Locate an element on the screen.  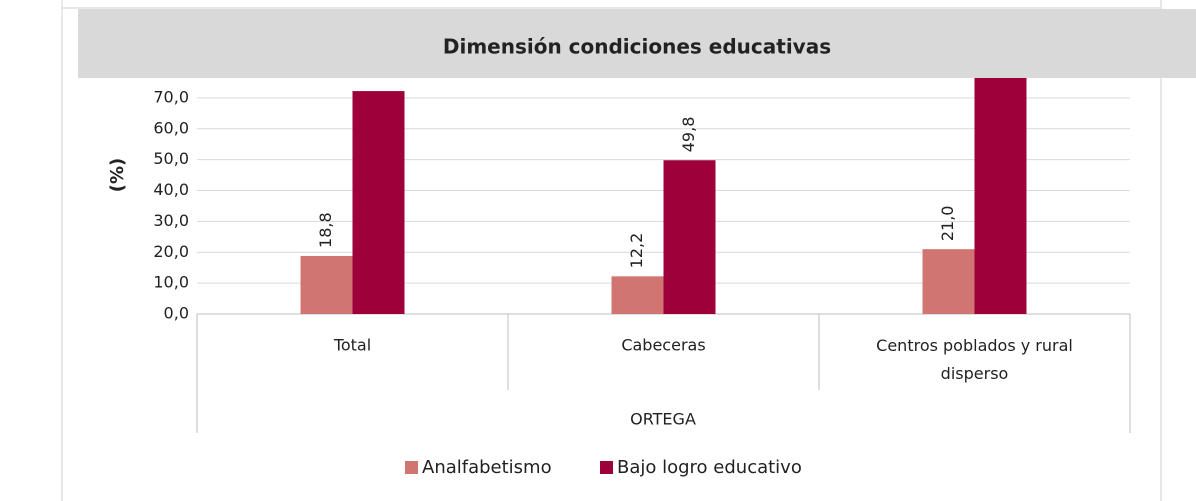
data-label: 21,0 is located at coordinates (947, 224).